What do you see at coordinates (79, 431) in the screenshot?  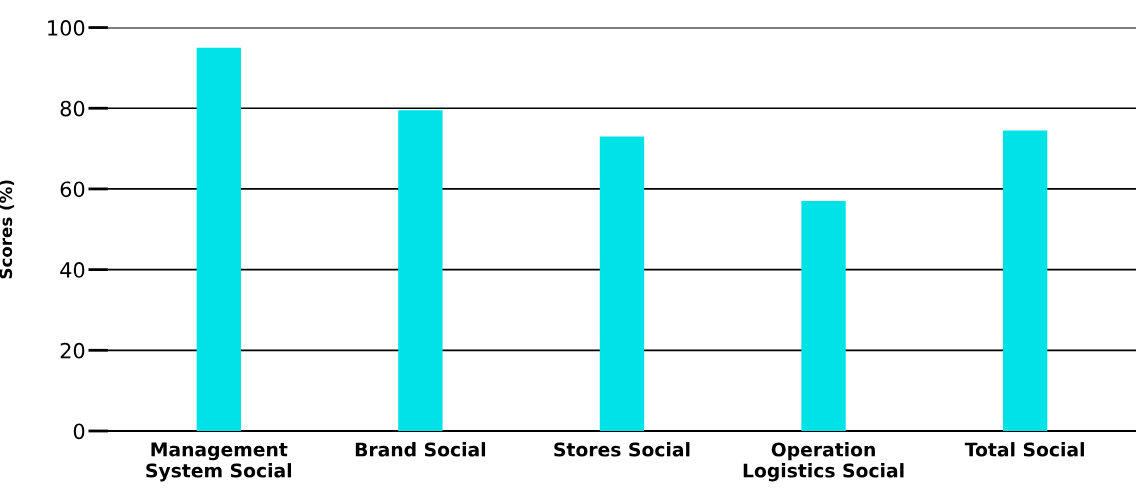 I see `y-tick-label: 0` at bounding box center [79, 431].